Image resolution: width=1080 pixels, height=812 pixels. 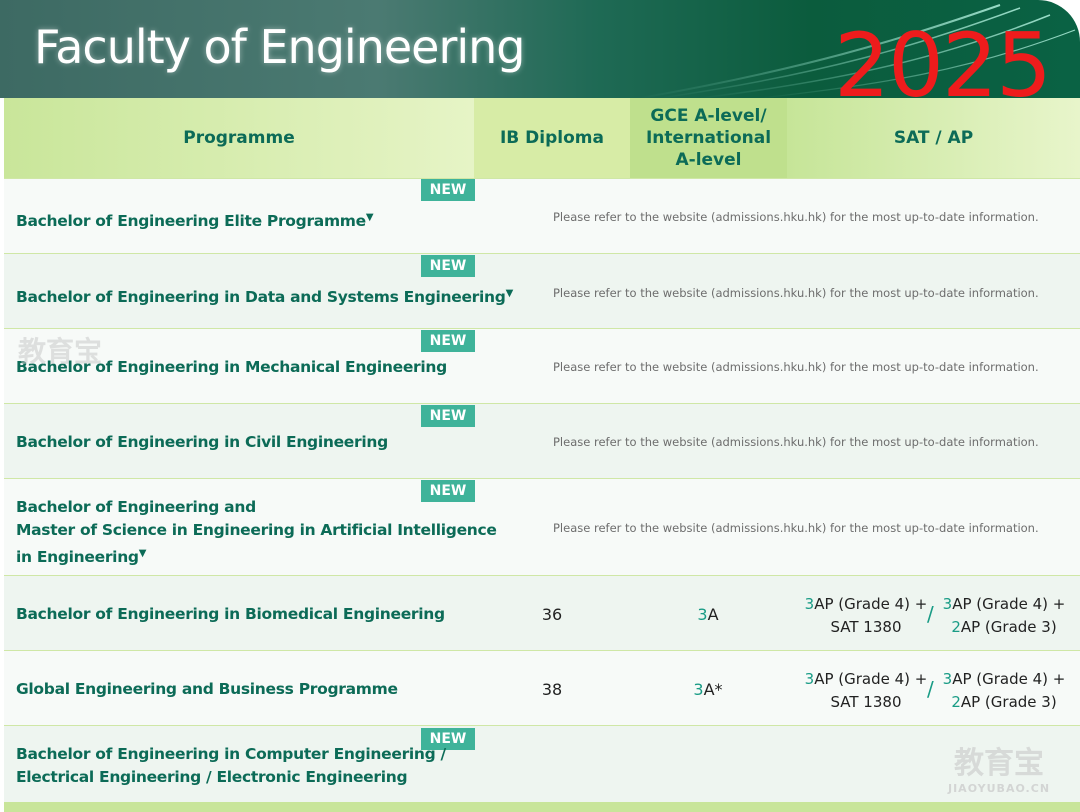 I want to click on header-ib: IB Diploma, so click(x=552, y=138).